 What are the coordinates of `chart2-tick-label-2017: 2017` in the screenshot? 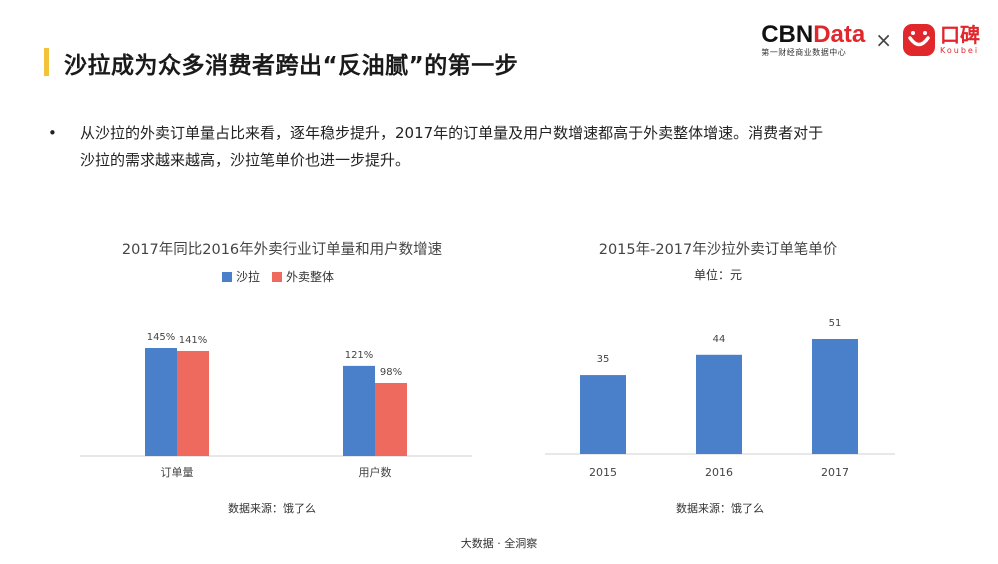 It's located at (835, 472).